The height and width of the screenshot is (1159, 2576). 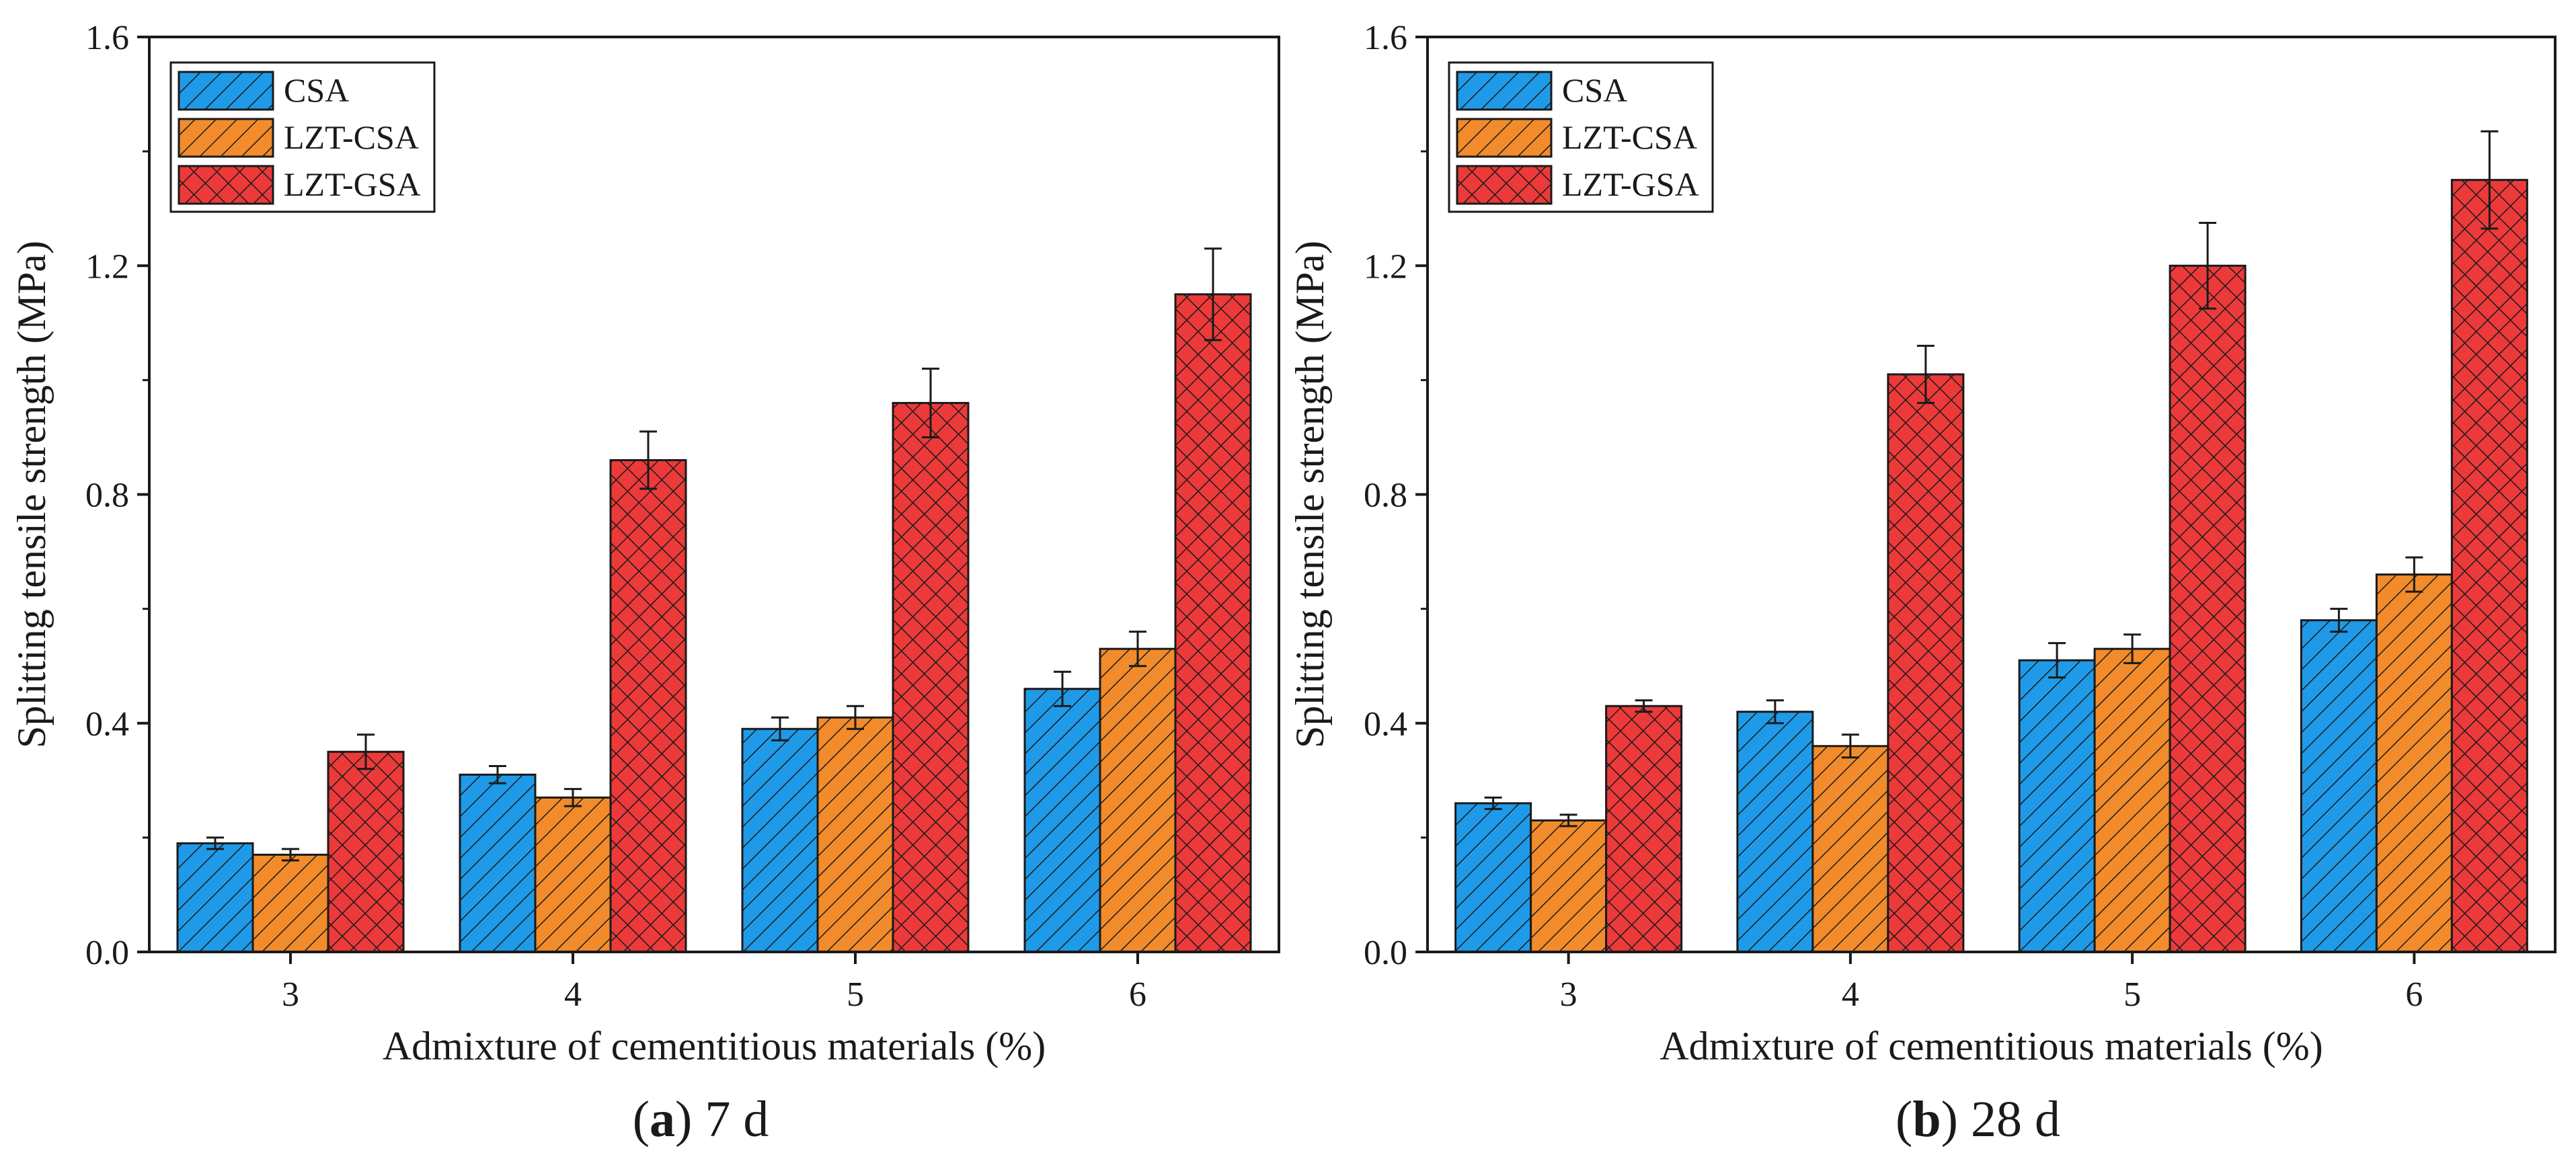 I want to click on caption-text: 28 d, so click(x=2016, y=1119).